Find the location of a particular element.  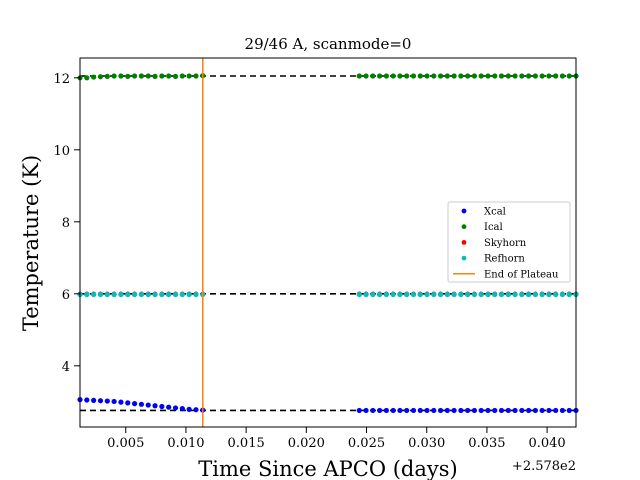

x-tick-label: 0.040 is located at coordinates (546, 443).